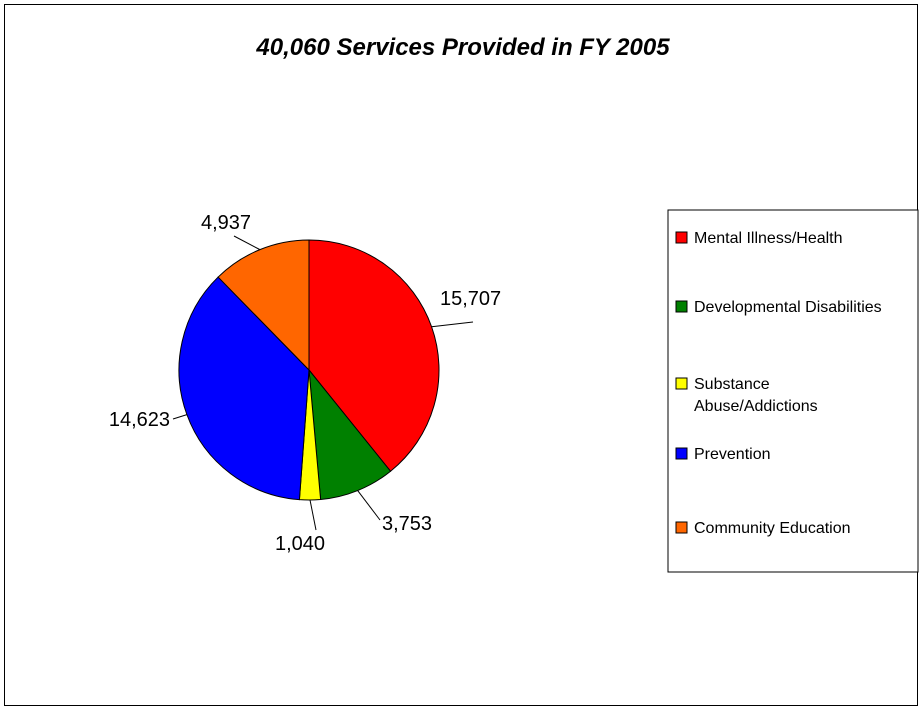  I want to click on legend-box, so click(793, 391).